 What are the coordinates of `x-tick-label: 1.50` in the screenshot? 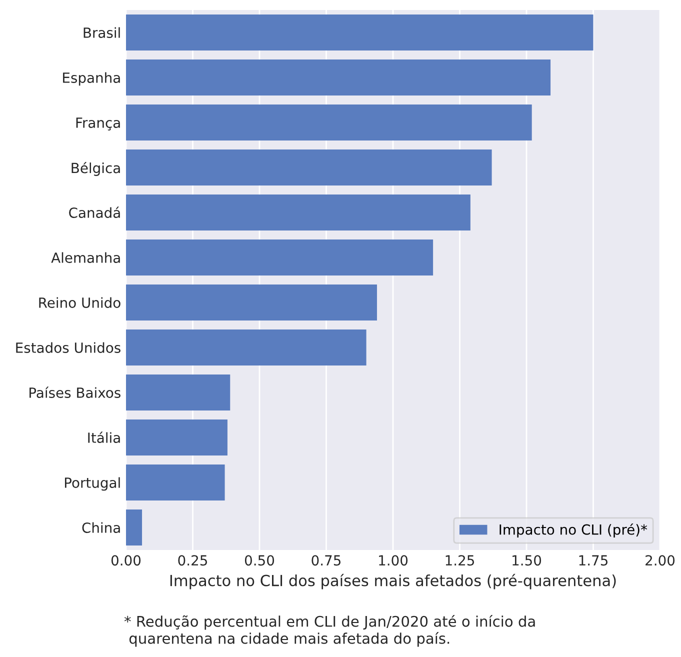 It's located at (527, 560).